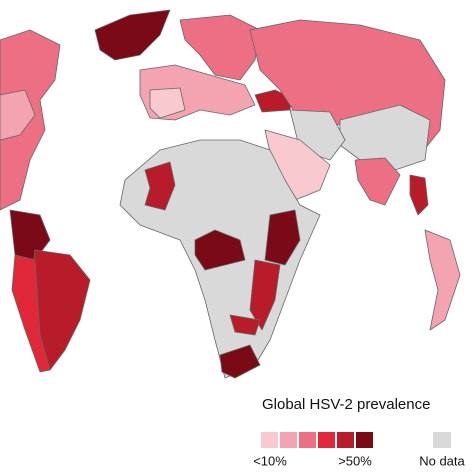  What do you see at coordinates (270, 460) in the screenshot?
I see `legend-low-label: <10%` at bounding box center [270, 460].